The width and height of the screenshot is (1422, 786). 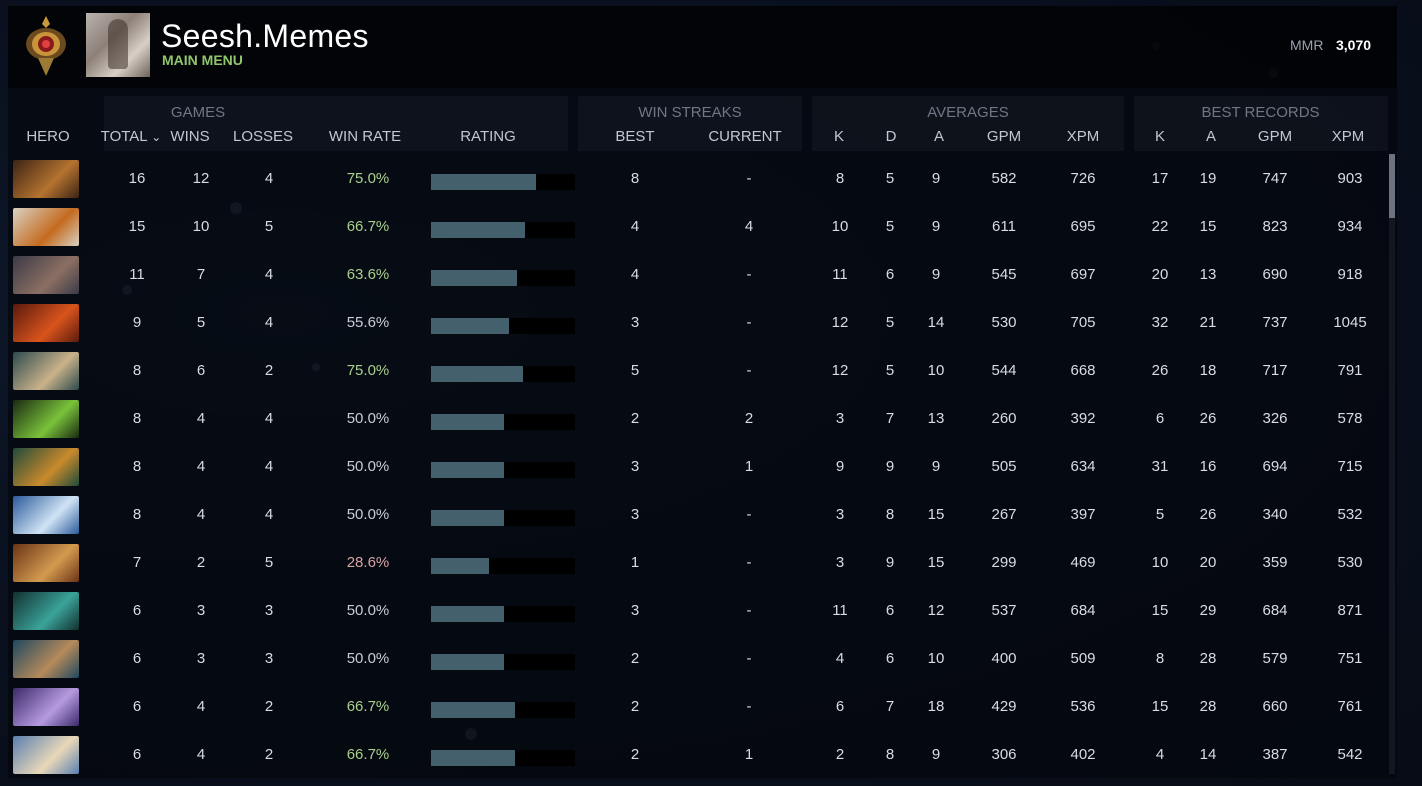 I want to click on best-kills-cell: 20, so click(x=1160, y=274).